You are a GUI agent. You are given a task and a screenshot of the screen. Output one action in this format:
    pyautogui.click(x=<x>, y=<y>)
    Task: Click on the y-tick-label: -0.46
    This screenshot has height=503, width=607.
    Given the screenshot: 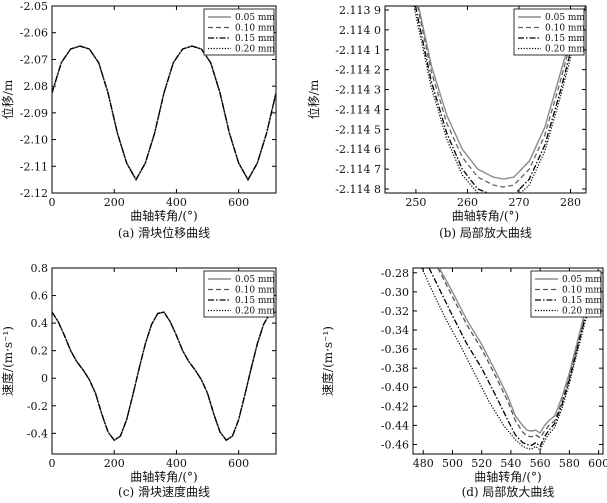 What is the action you would take?
    pyautogui.click(x=395, y=444)
    